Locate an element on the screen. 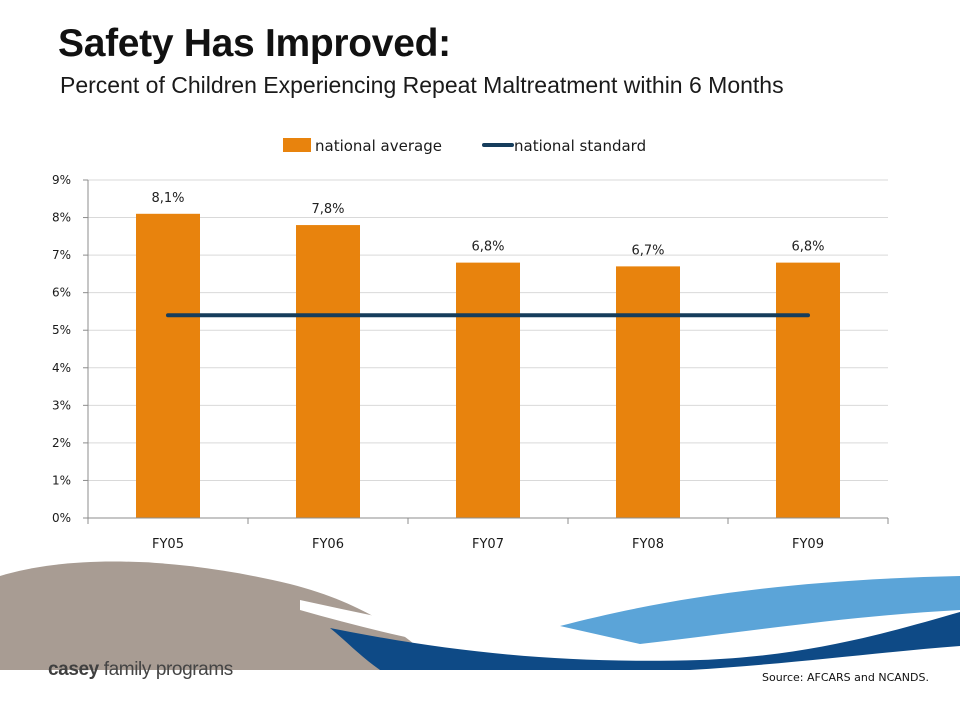  y-tick-label: 6% is located at coordinates (61, 293).